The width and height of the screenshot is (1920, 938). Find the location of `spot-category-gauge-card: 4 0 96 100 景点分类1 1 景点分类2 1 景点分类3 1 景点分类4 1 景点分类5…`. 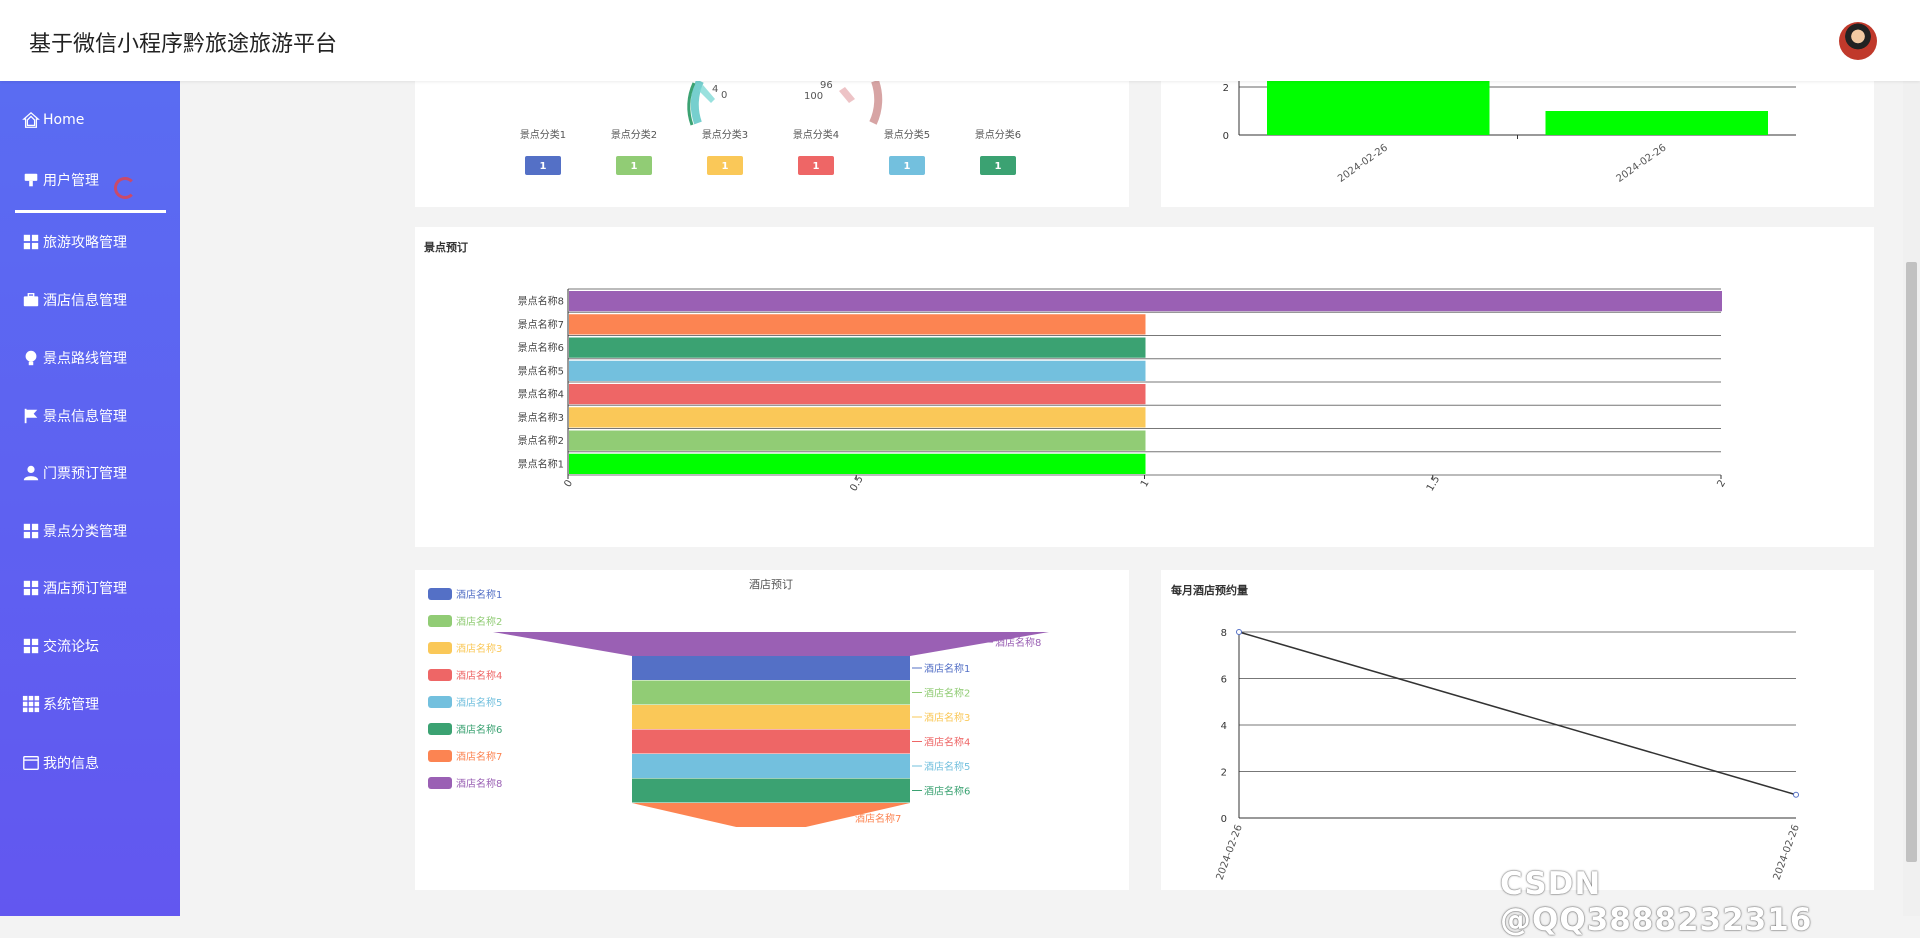

spot-category-gauge-card: 4 0 96 100 景点分类1 1 景点分类2 1 景点分类3 1 景点分类4 1 景点分类5… is located at coordinates (772, 143).